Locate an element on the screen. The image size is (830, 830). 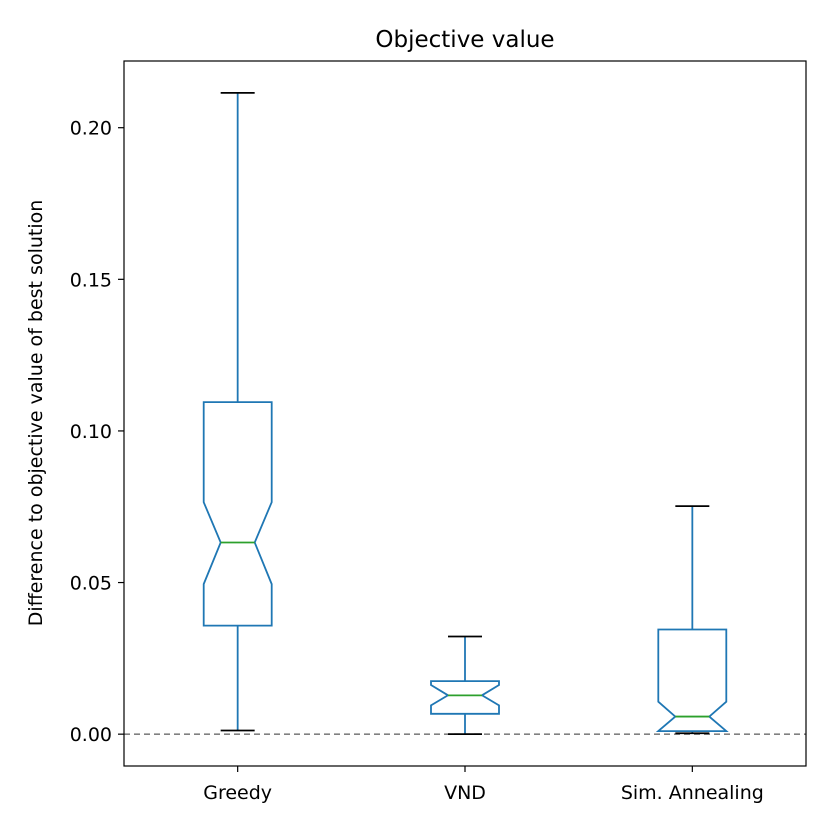
y-tick-label: 0.05 is located at coordinates (91, 584).